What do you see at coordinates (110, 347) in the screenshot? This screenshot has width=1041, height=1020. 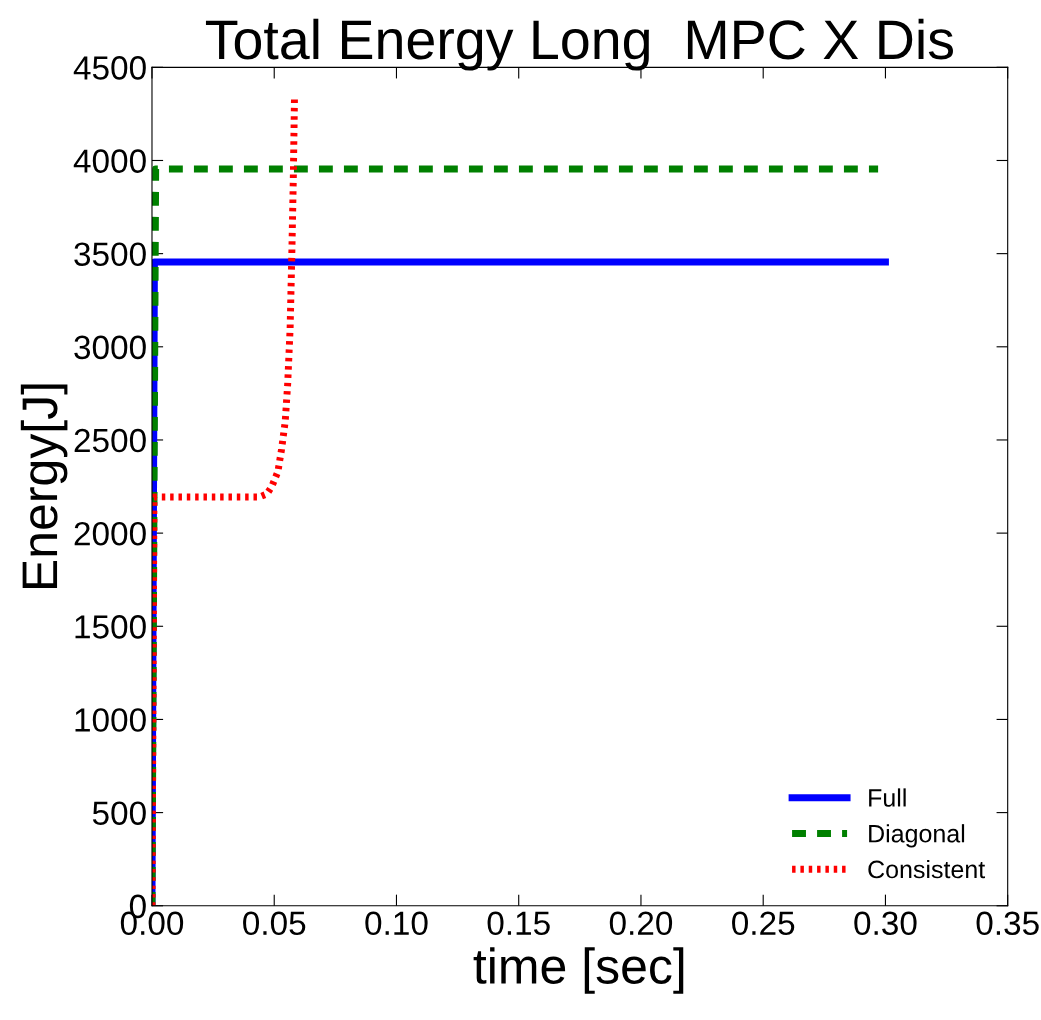 I see `y-tick-label: 3000` at bounding box center [110, 347].